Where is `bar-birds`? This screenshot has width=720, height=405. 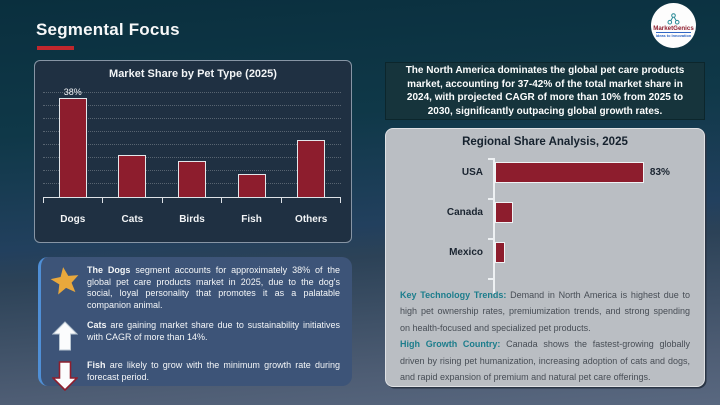
bar-birds is located at coordinates (191, 178).